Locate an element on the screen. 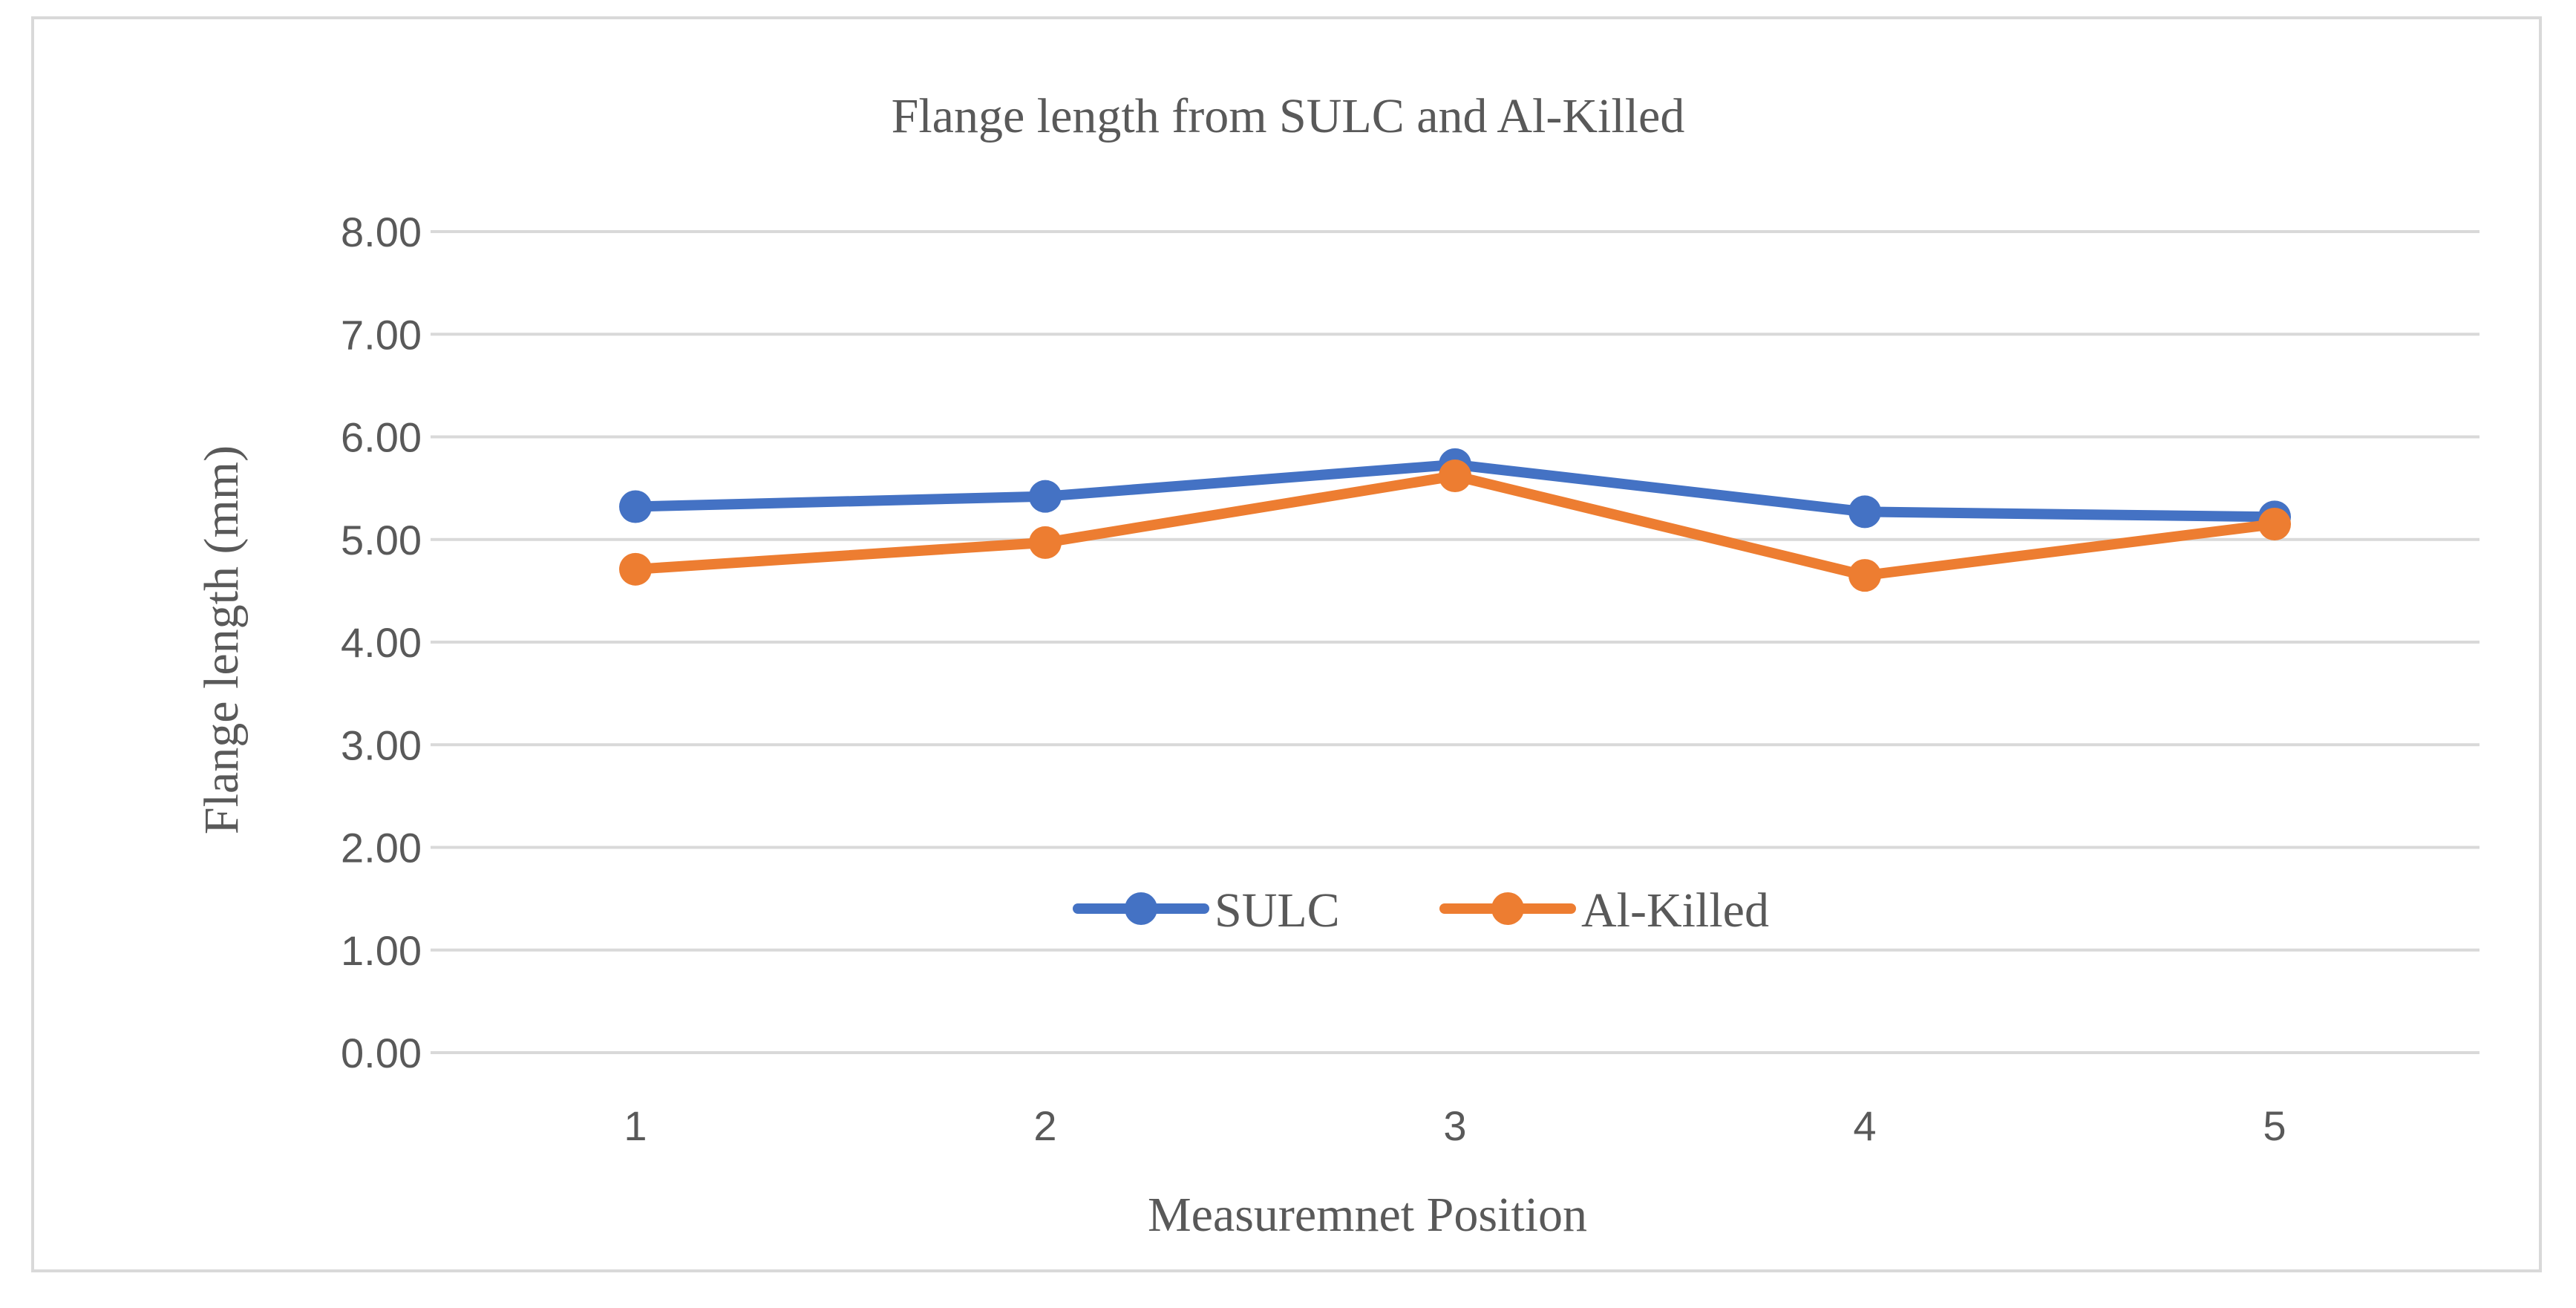  y-tick-label: 5.00 is located at coordinates (381, 540).